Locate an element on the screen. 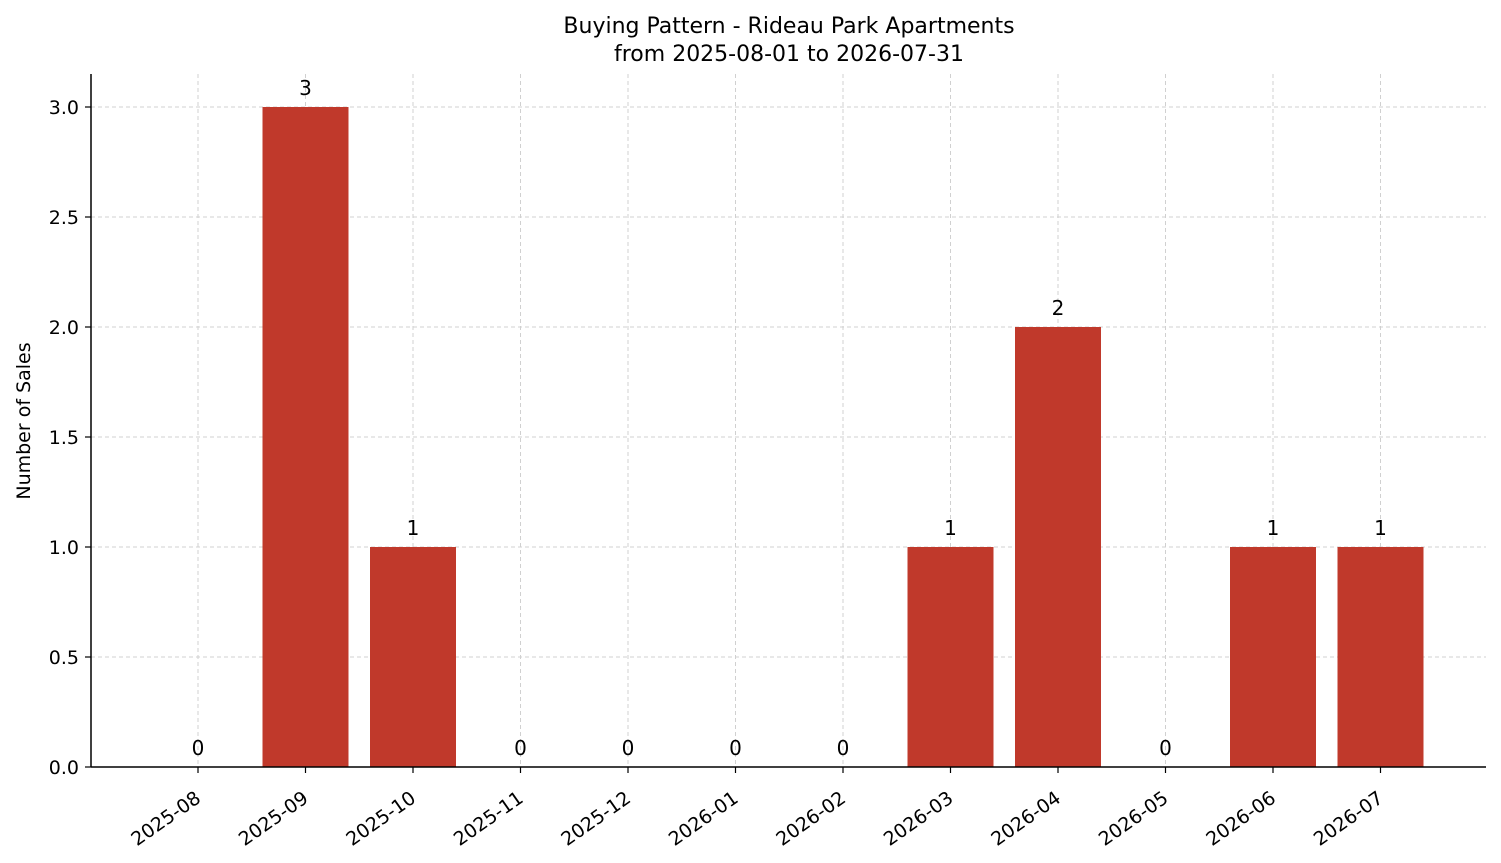  x-tick-label: 2026-05 is located at coordinates (1134, 819).